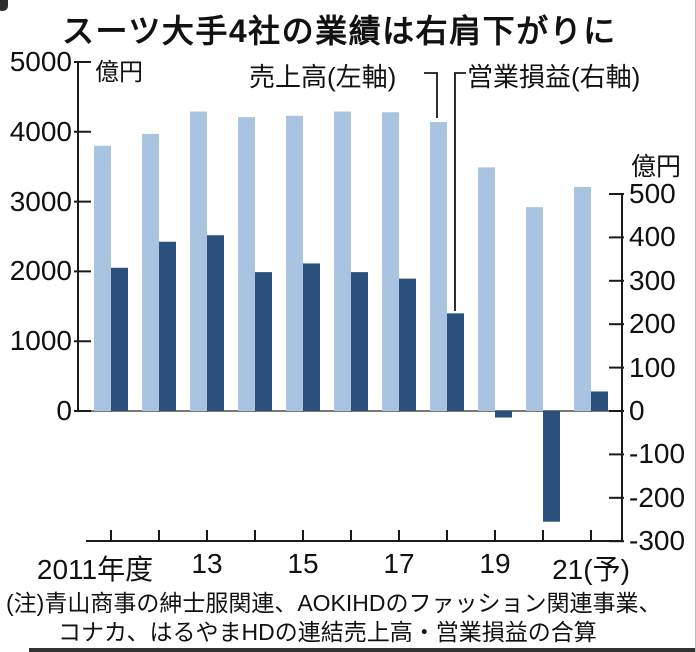  I want to click on right-axis-tick-label: 500, so click(652, 193).